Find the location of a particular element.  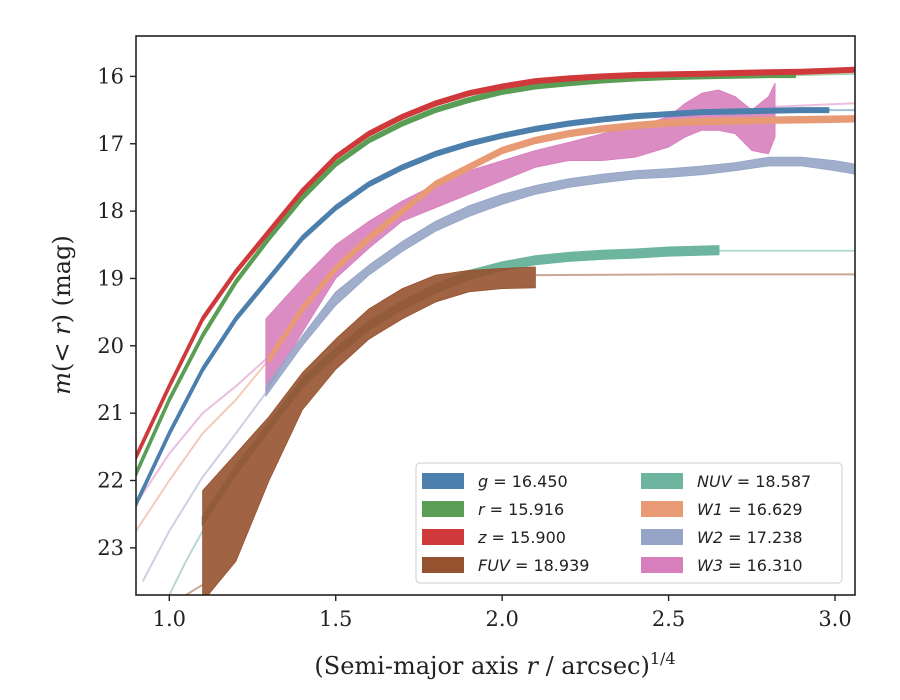

legend-label-w2: W2 = 17.238 is located at coordinates (750, 537).